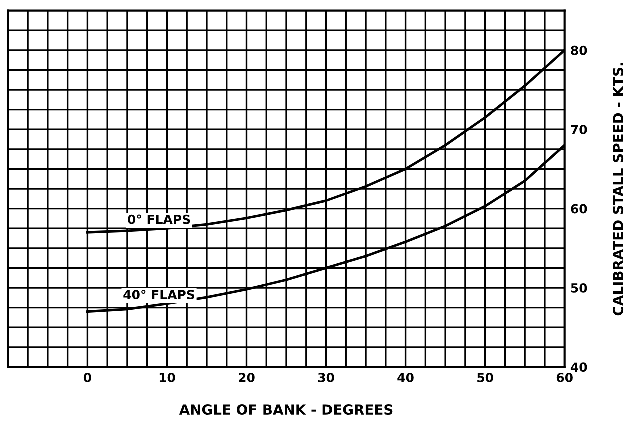 The height and width of the screenshot is (432, 629). I want to click on y-tick-label: 40, so click(579, 367).